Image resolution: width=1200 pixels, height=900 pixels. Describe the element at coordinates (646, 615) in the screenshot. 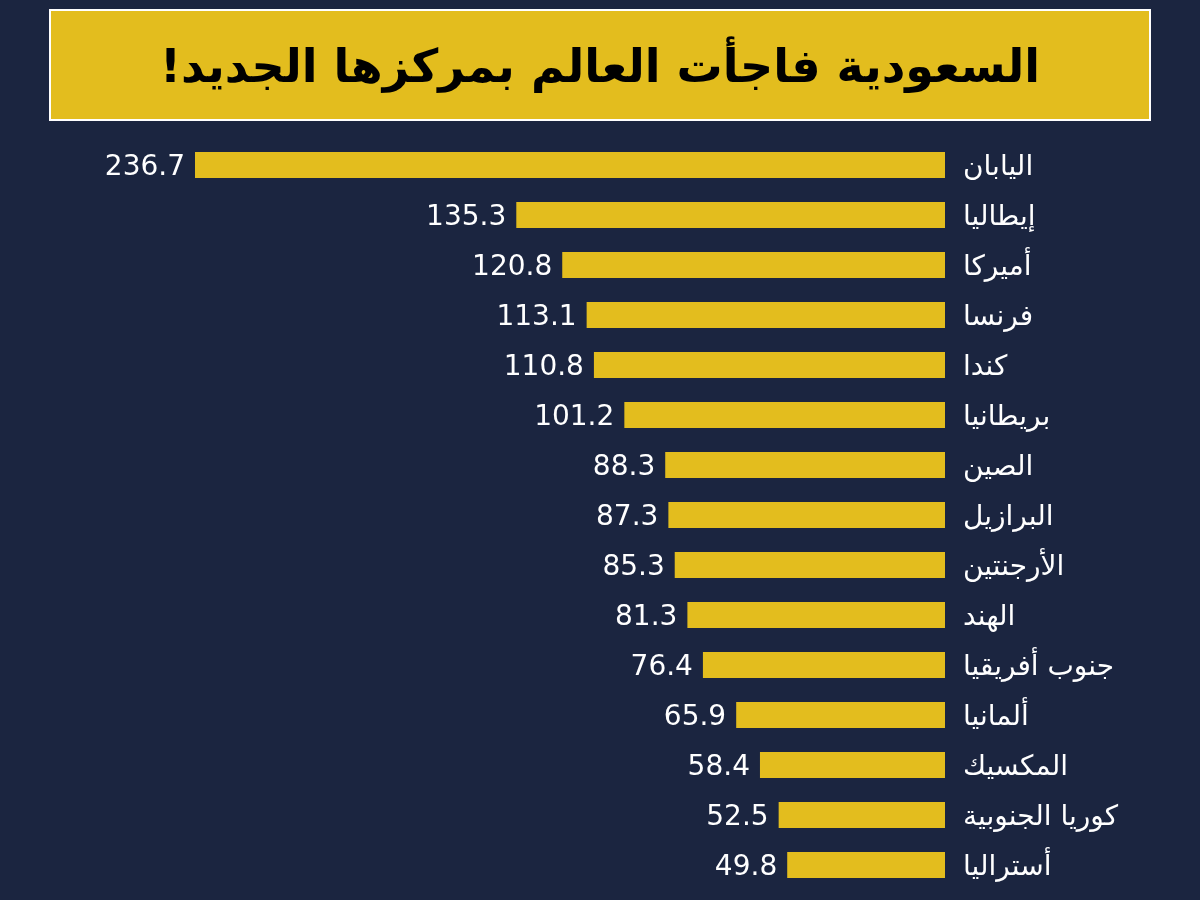

I see `data-label: 81.3` at that location.